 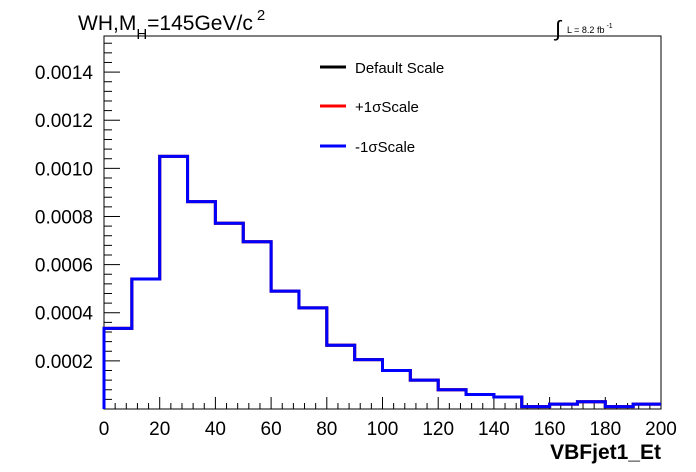 I want to click on legend: Default Scale +1σScale -1σScale, so click(x=382, y=108).